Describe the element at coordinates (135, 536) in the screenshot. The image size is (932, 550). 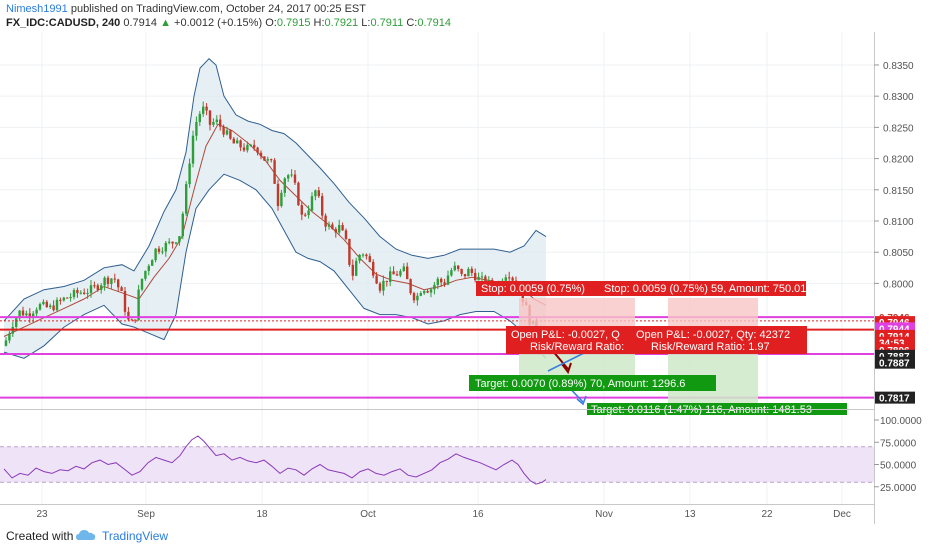
I see `tradingview-link: TradingView` at that location.